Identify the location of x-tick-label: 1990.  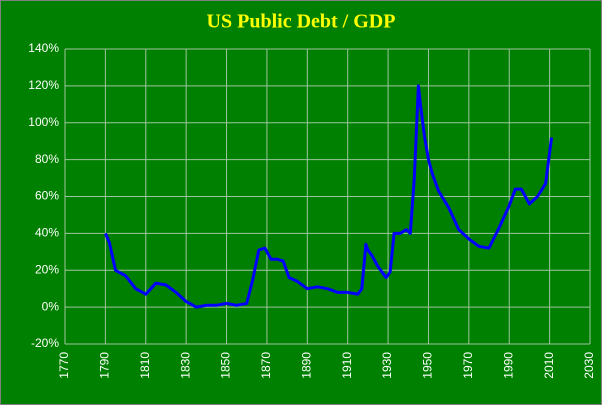
(508, 365).